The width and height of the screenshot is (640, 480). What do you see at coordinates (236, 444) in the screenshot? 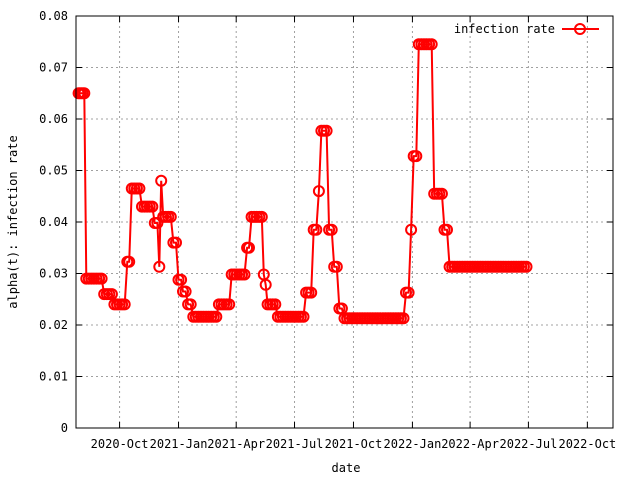
I see `x-tick-label: 2021-Apr` at bounding box center [236, 444].